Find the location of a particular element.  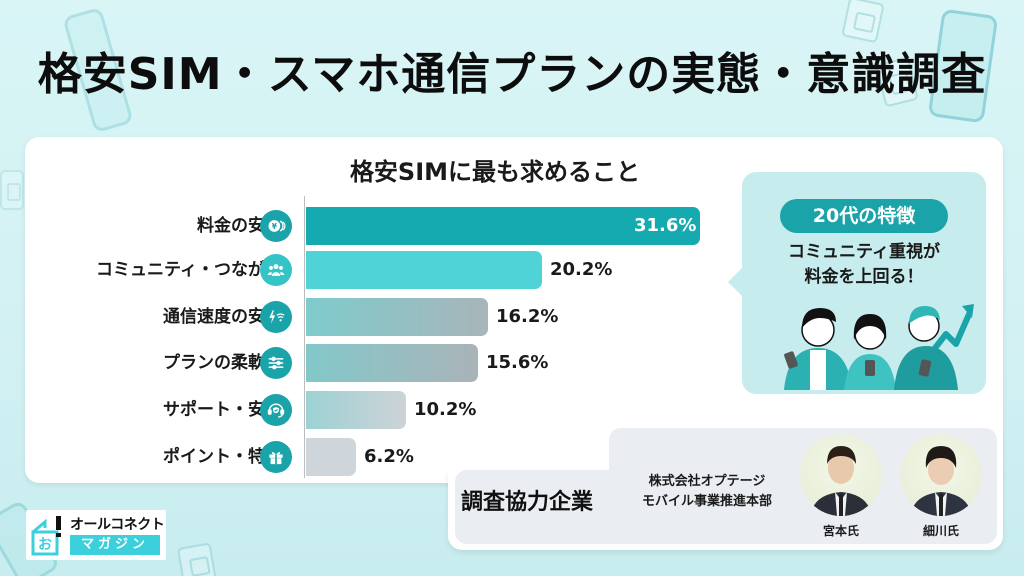

sponsor-label-panel is located at coordinates (555, 507).